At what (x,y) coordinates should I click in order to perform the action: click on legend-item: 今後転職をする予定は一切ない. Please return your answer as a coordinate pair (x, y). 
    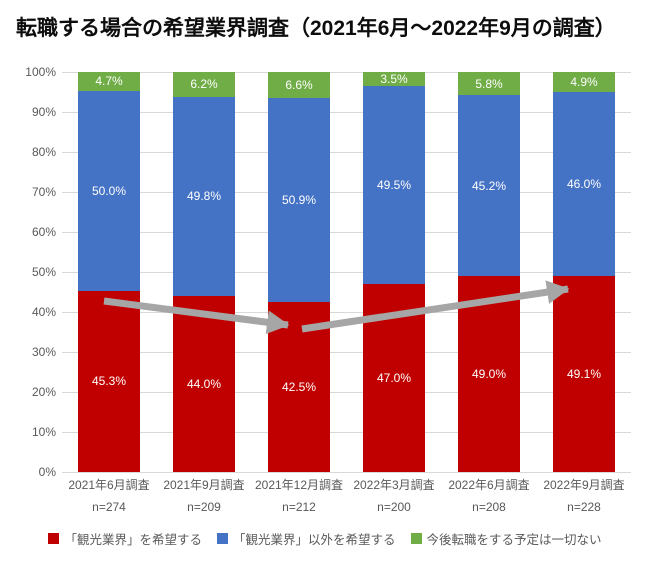
    Looking at the image, I should click on (506, 538).